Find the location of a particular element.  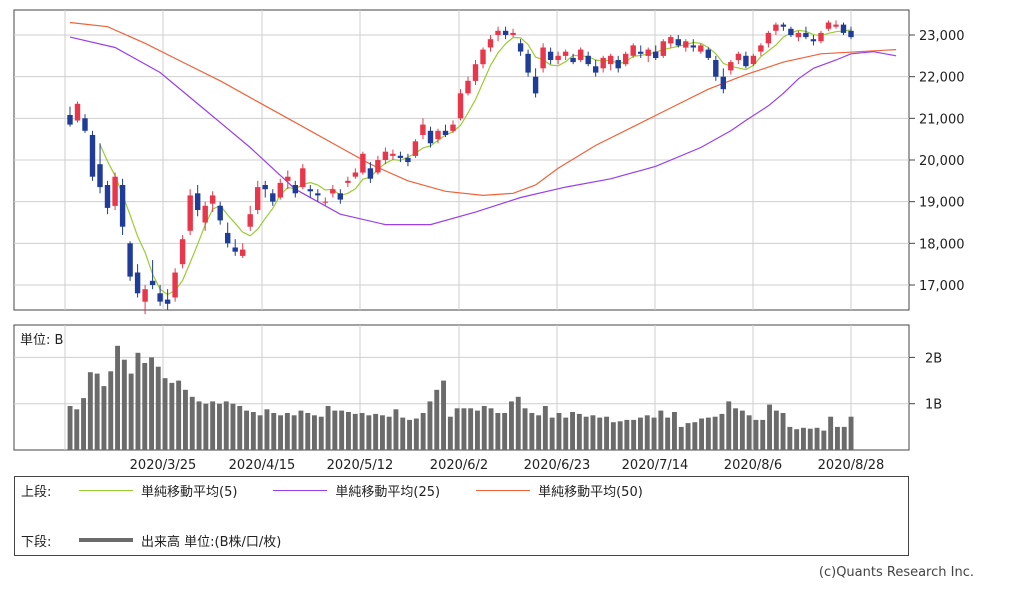

legend-ma25-text: 単純移動平均(25) is located at coordinates (388, 492).